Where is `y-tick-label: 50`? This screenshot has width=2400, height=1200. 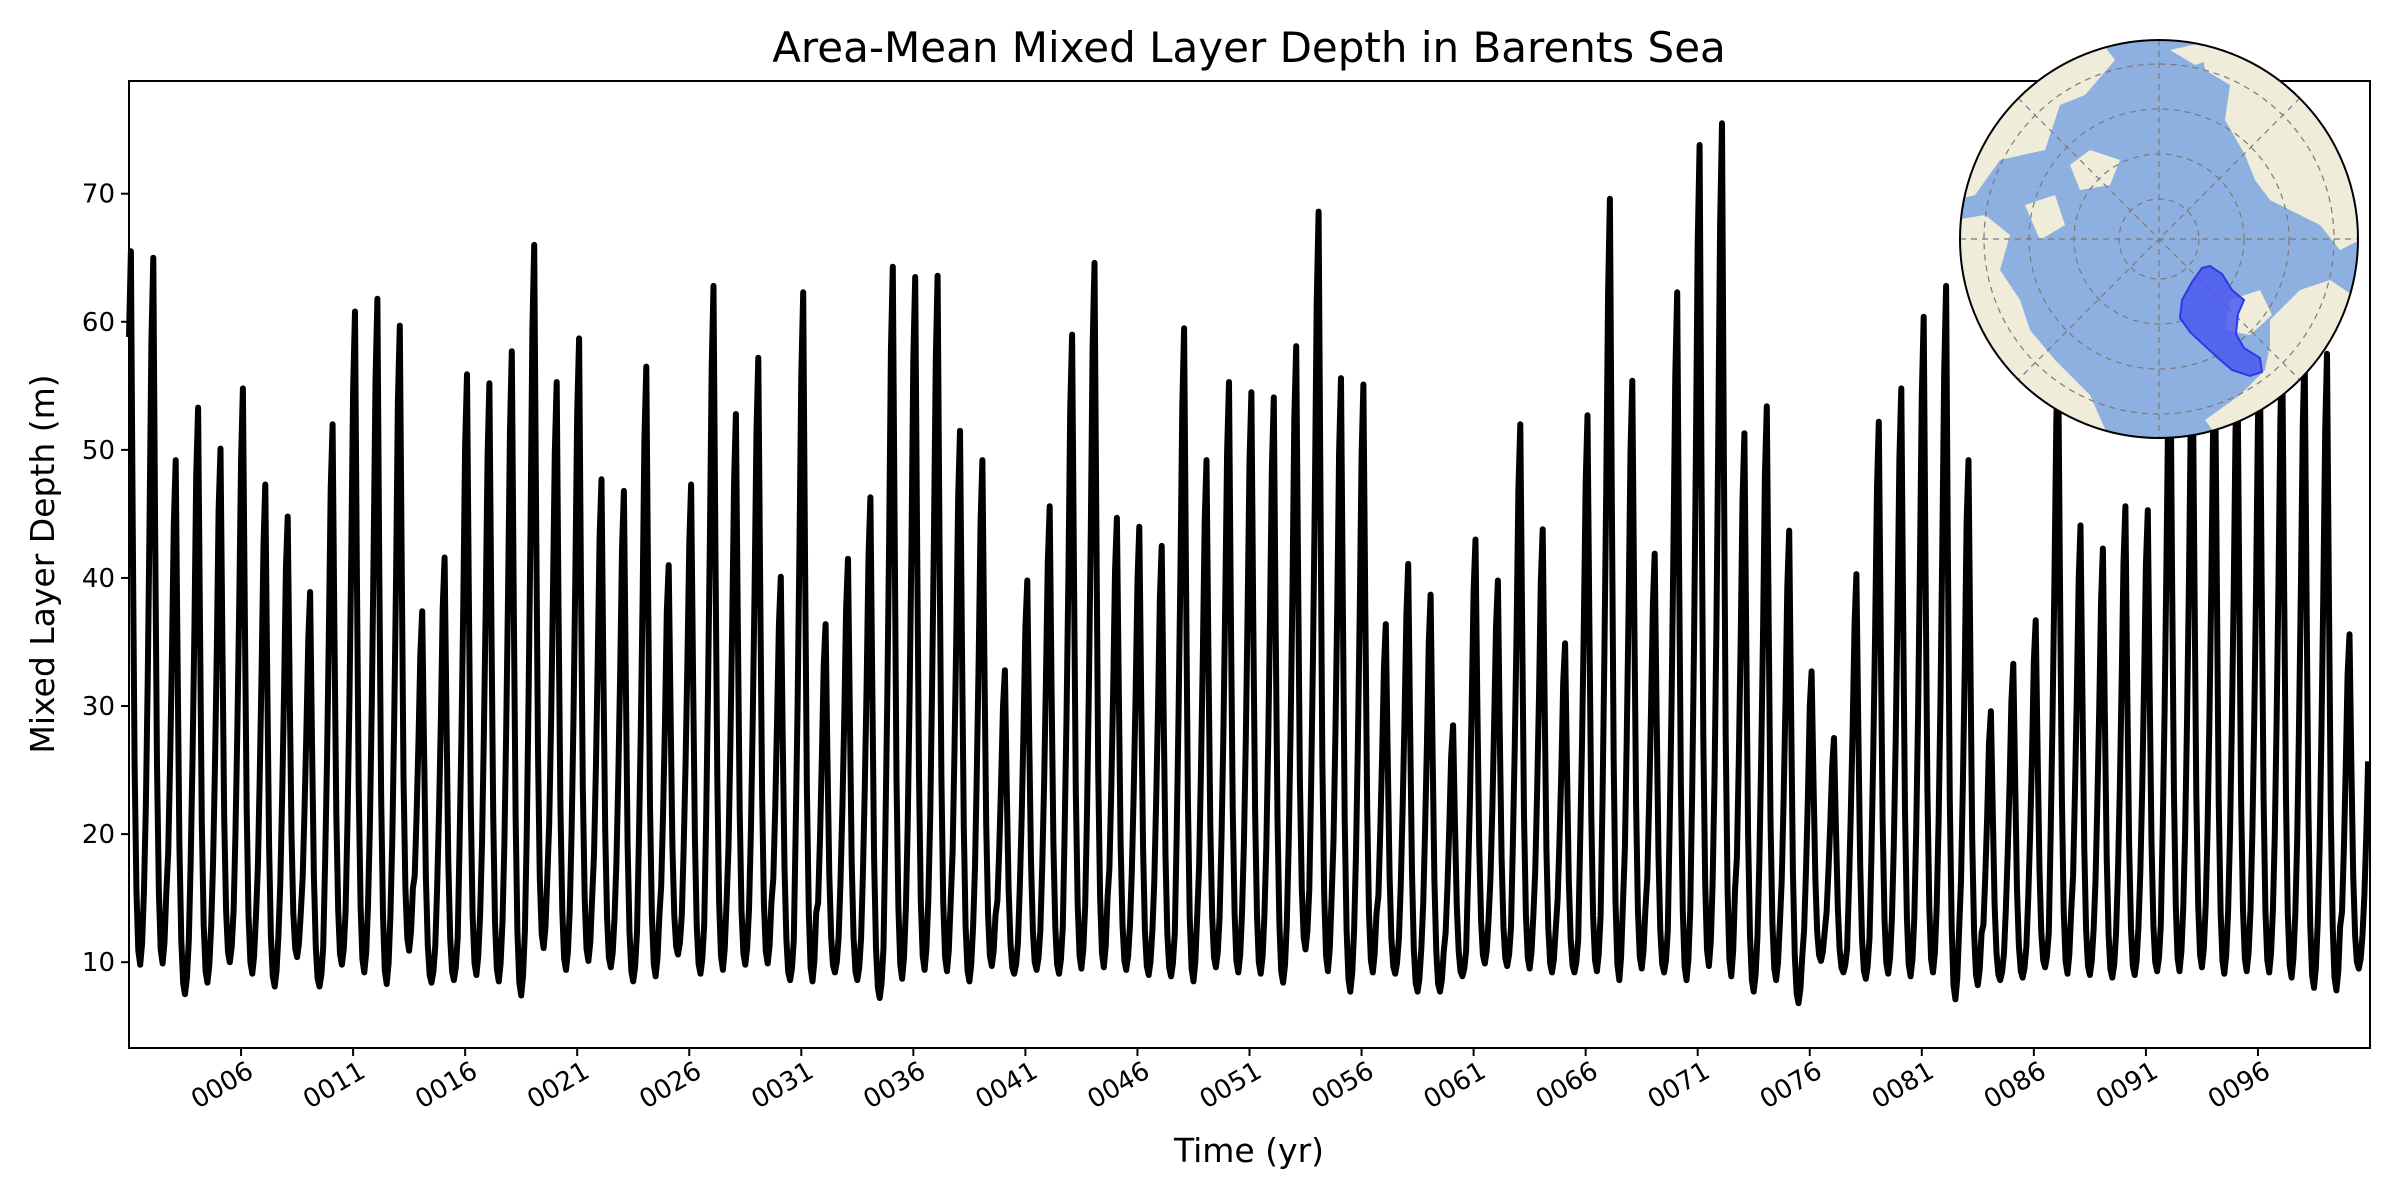 y-tick-label: 50 is located at coordinates (98, 451).